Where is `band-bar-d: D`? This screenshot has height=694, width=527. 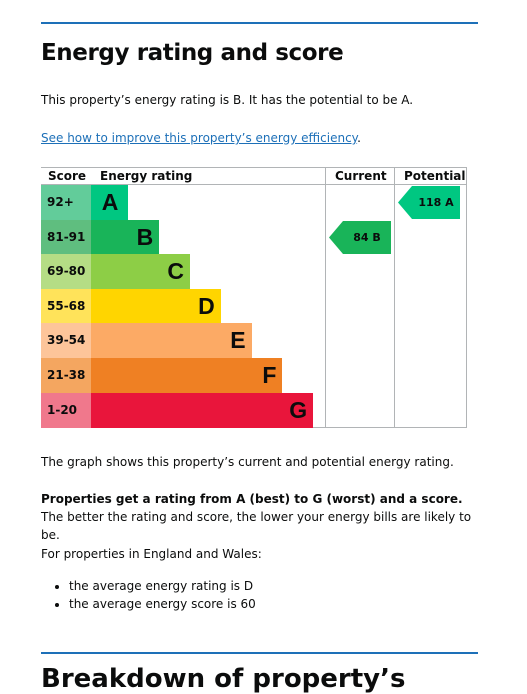
band-bar-d: D is located at coordinates (156, 306).